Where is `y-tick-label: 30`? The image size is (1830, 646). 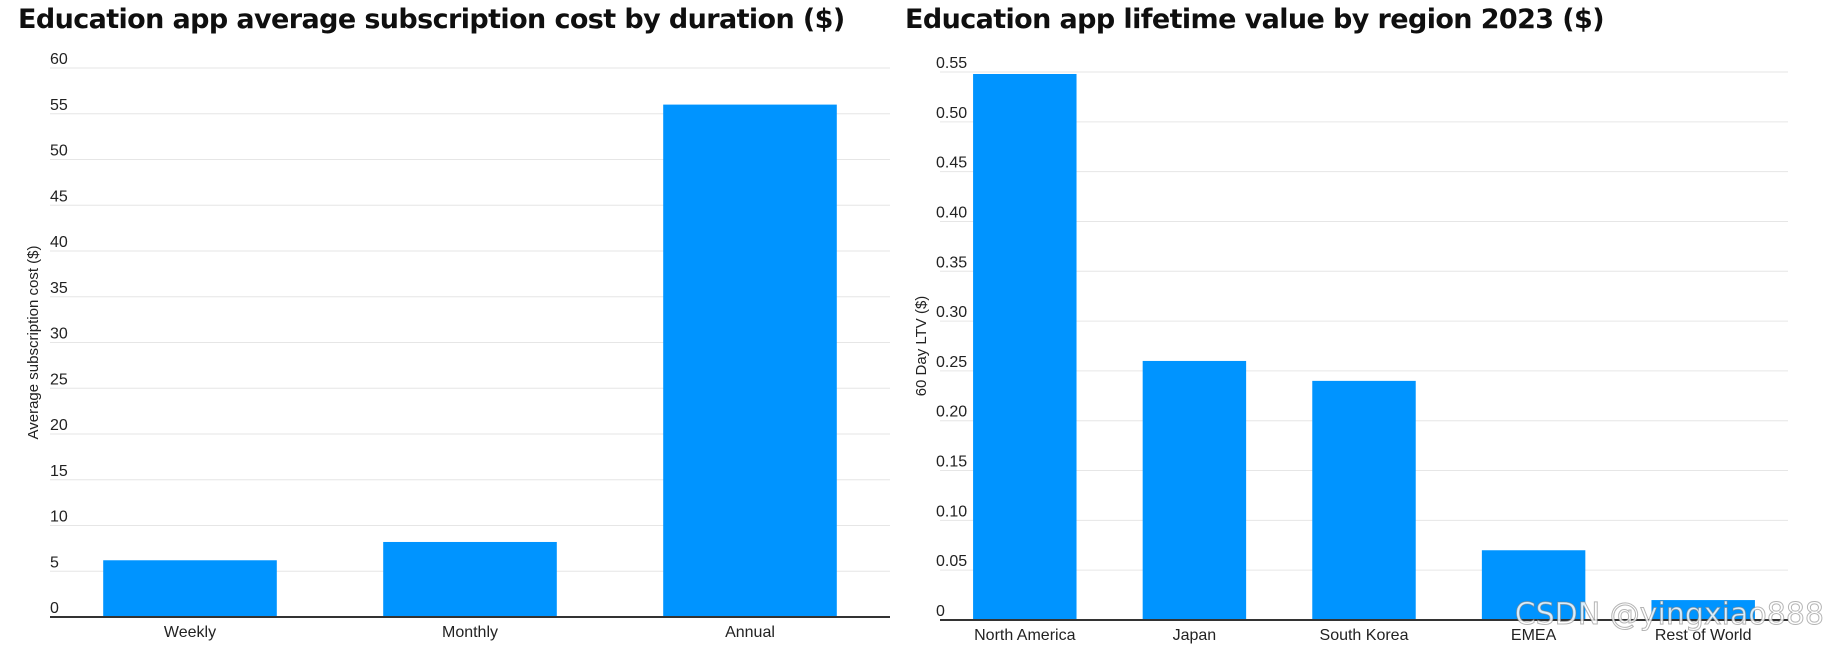
y-tick-label: 30 is located at coordinates (59, 334).